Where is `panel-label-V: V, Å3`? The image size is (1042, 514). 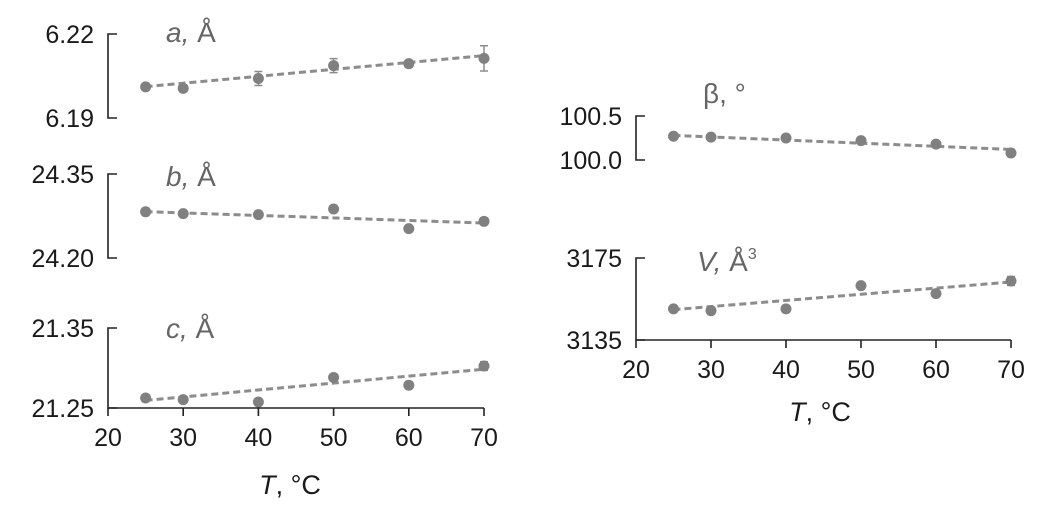
panel-label-V: V, Å3 is located at coordinates (727, 261).